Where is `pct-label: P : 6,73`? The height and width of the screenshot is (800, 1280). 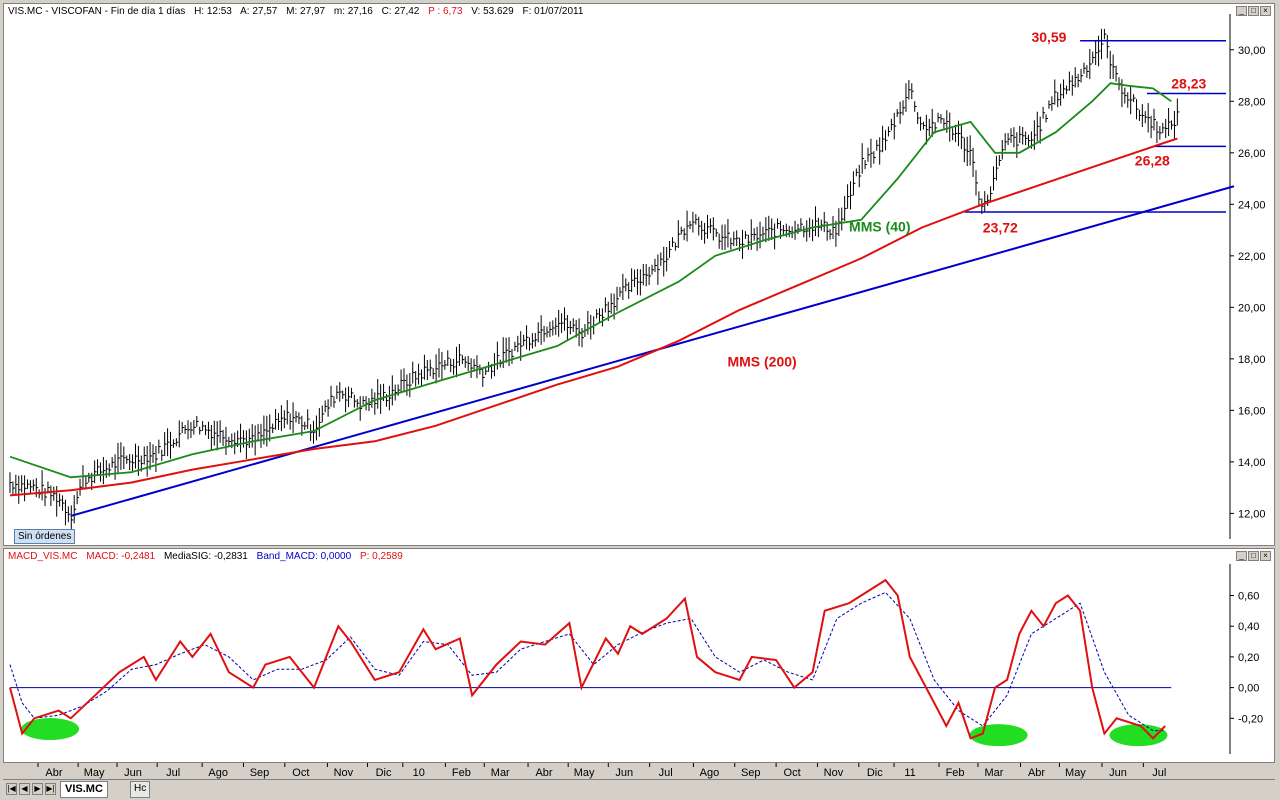 pct-label: P : 6,73 is located at coordinates (445, 11).